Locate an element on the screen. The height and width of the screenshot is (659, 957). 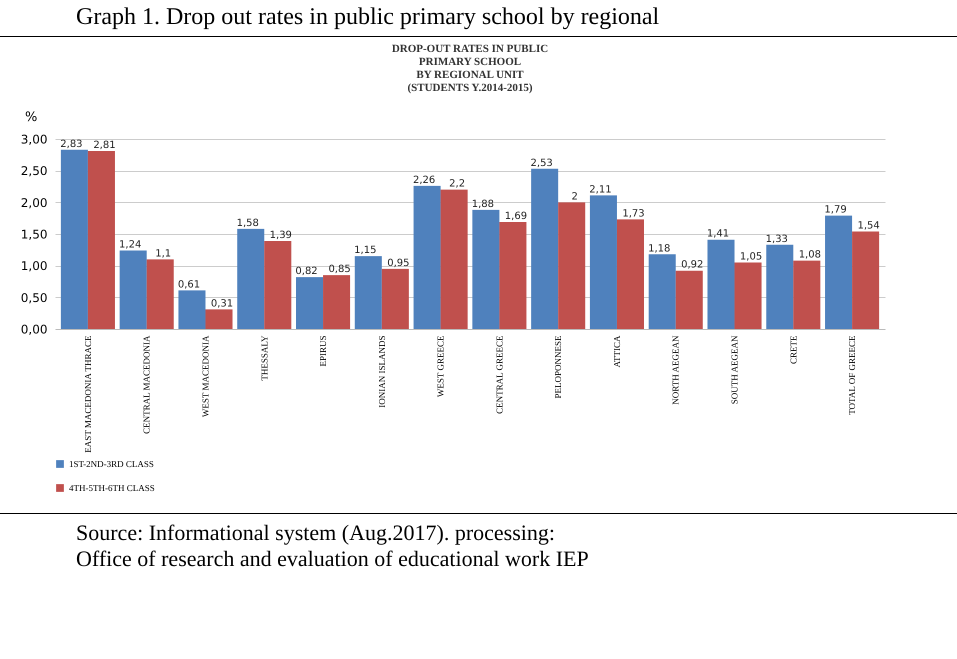
legend-label: 1ST-2ND-3RD CLASS is located at coordinates (111, 464).